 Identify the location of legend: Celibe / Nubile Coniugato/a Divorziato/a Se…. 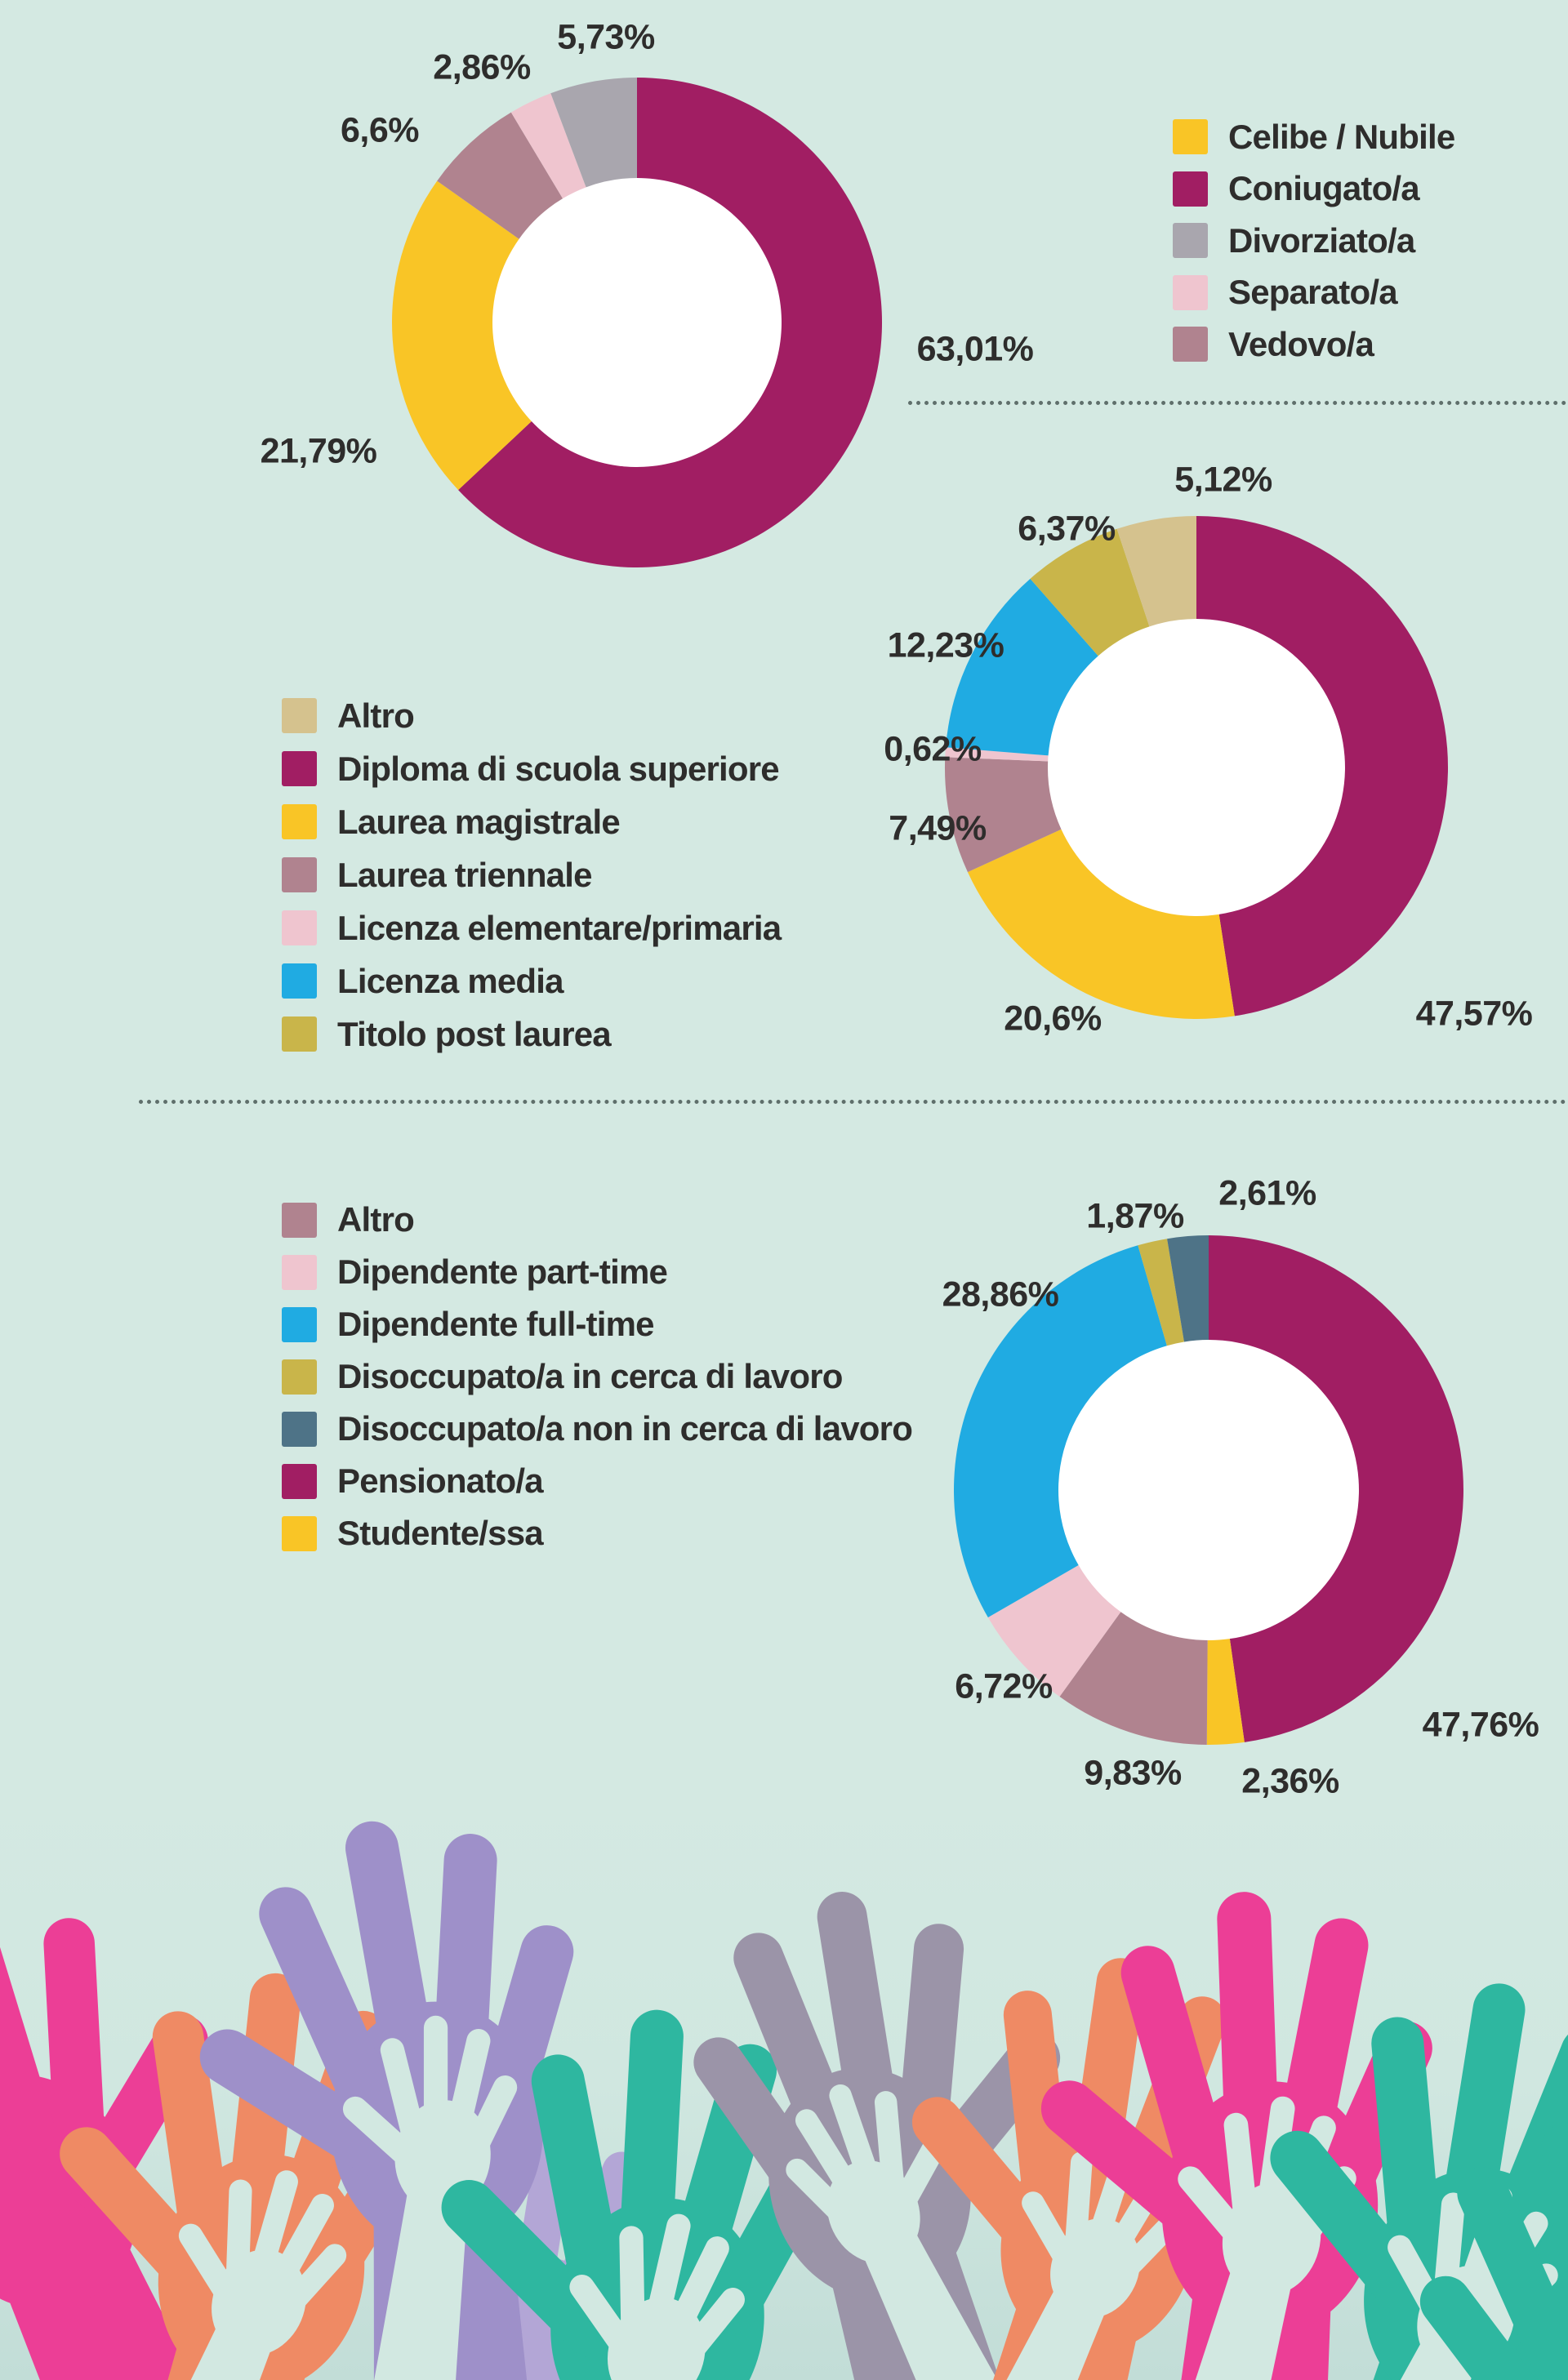
(1314, 241).